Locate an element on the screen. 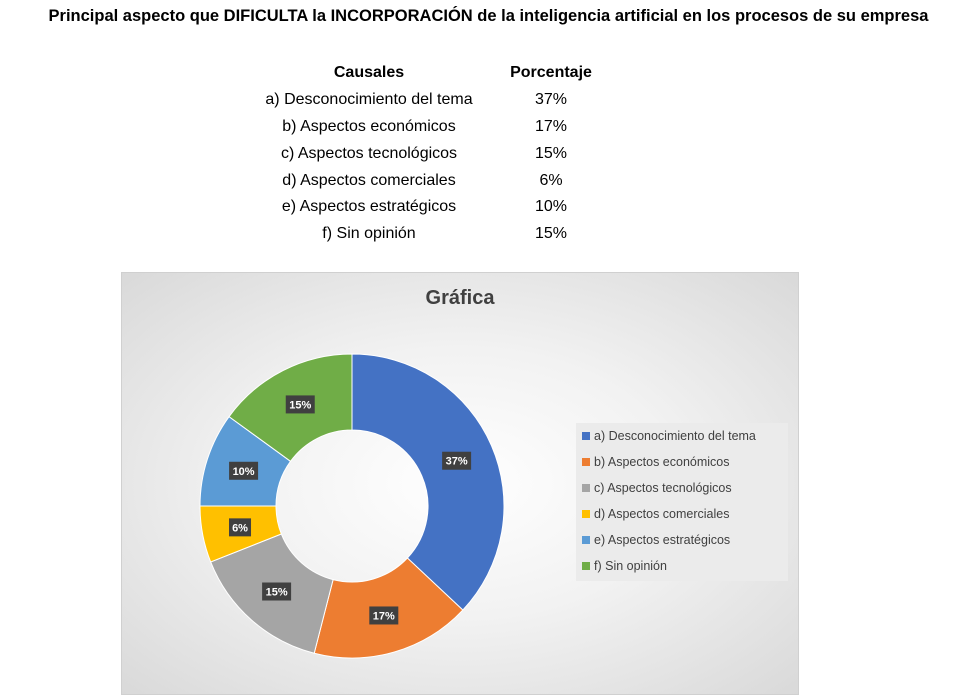 The width and height of the screenshot is (977, 700). cause-cell: c) Aspectos tecnológicos is located at coordinates (369, 153).